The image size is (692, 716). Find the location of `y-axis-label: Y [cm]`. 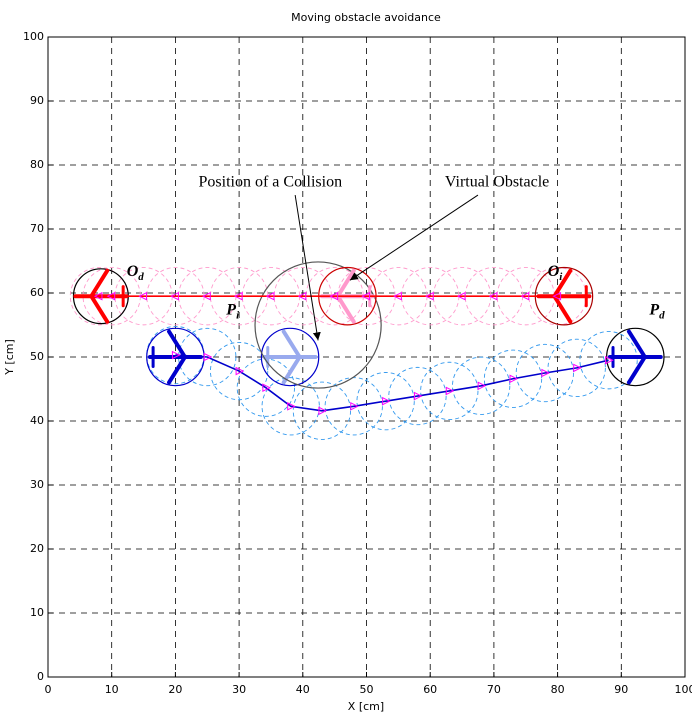

y-axis-label: Y [cm] is located at coordinates (9, 357).